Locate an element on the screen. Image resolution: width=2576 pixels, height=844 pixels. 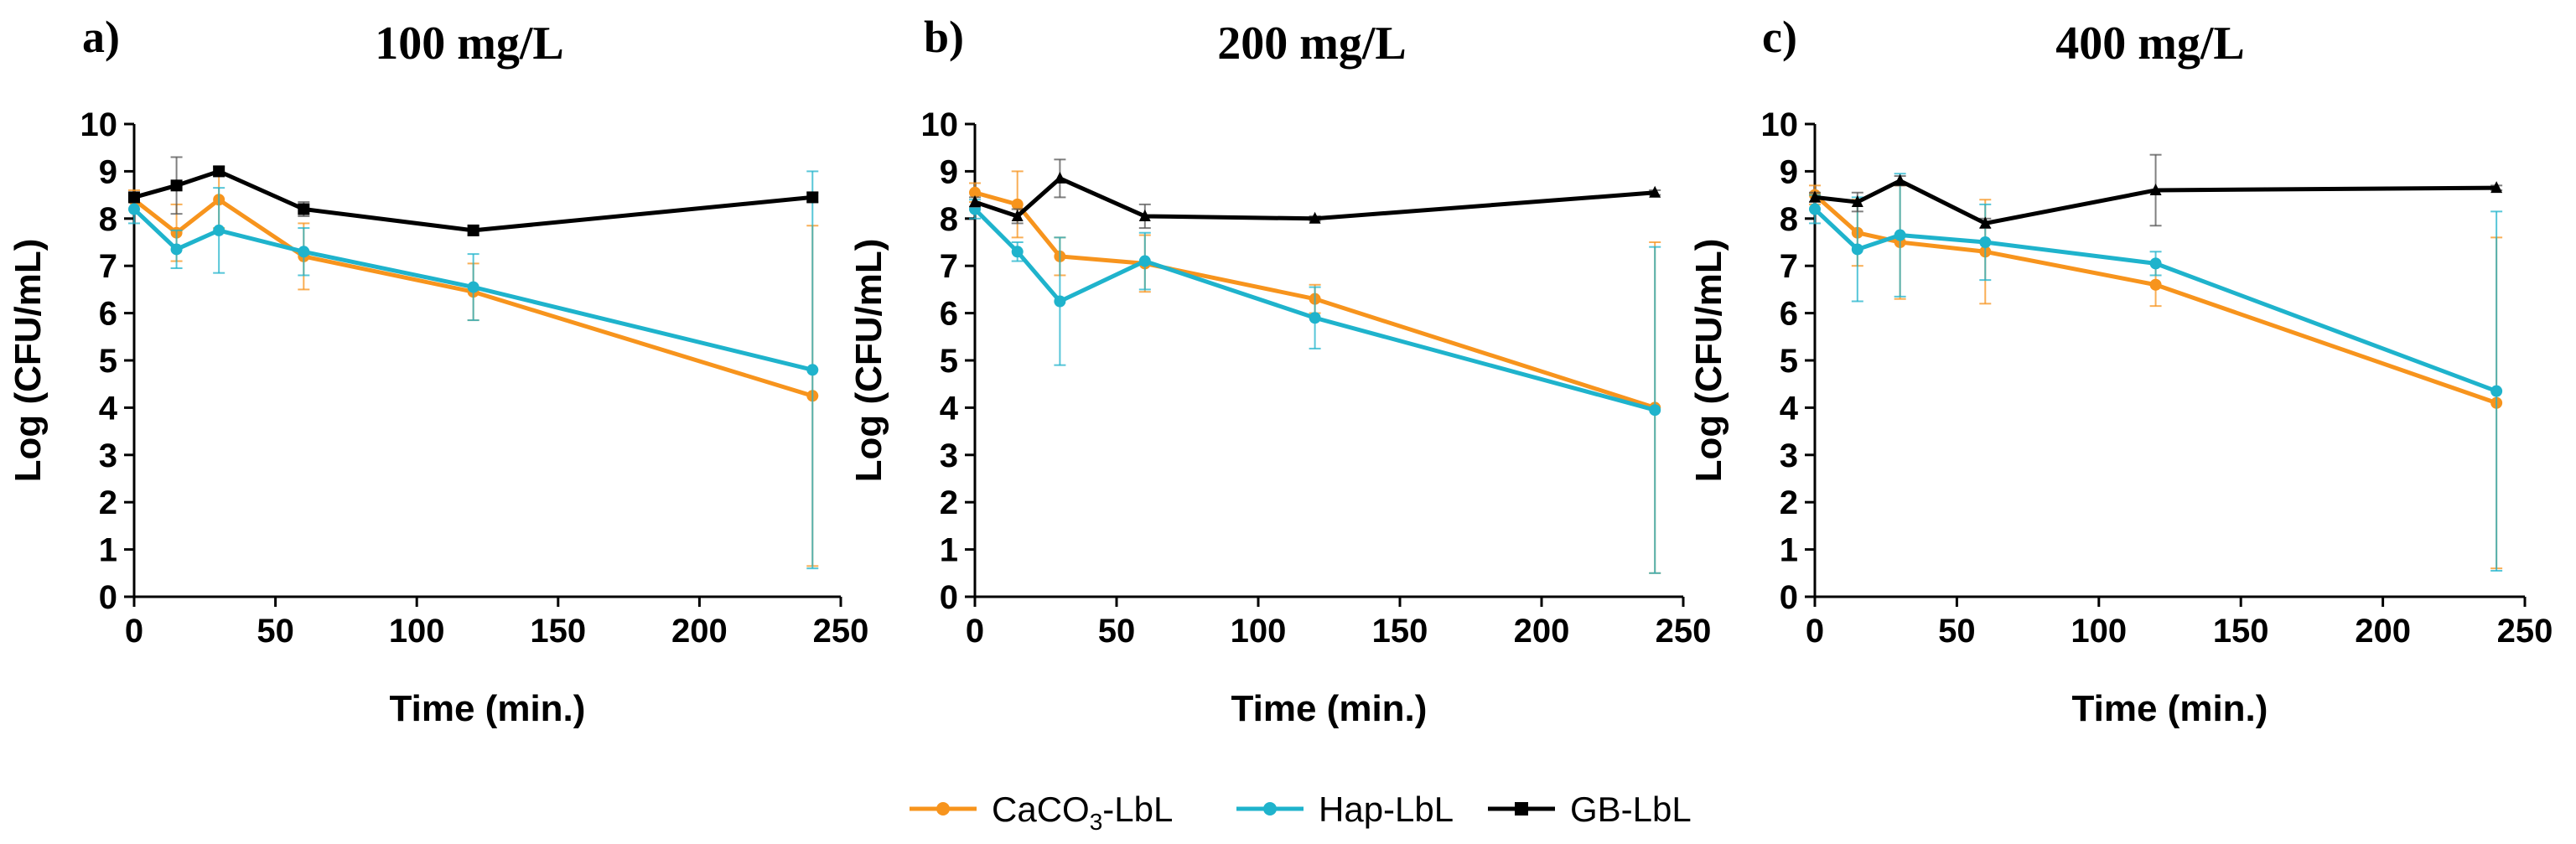
panel-title: 200 mg/L is located at coordinates (1312, 44).